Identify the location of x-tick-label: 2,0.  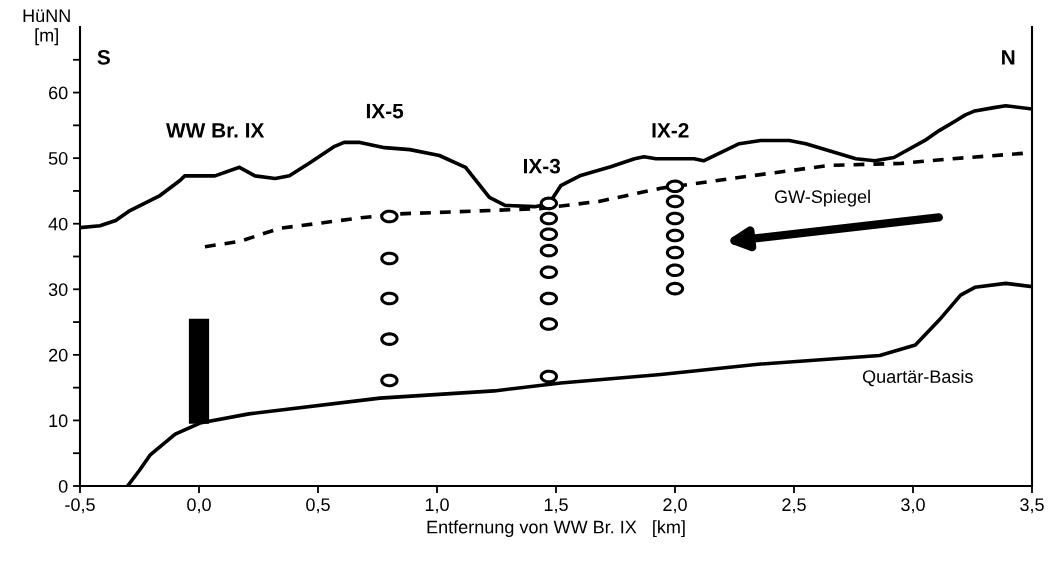
(675, 506).